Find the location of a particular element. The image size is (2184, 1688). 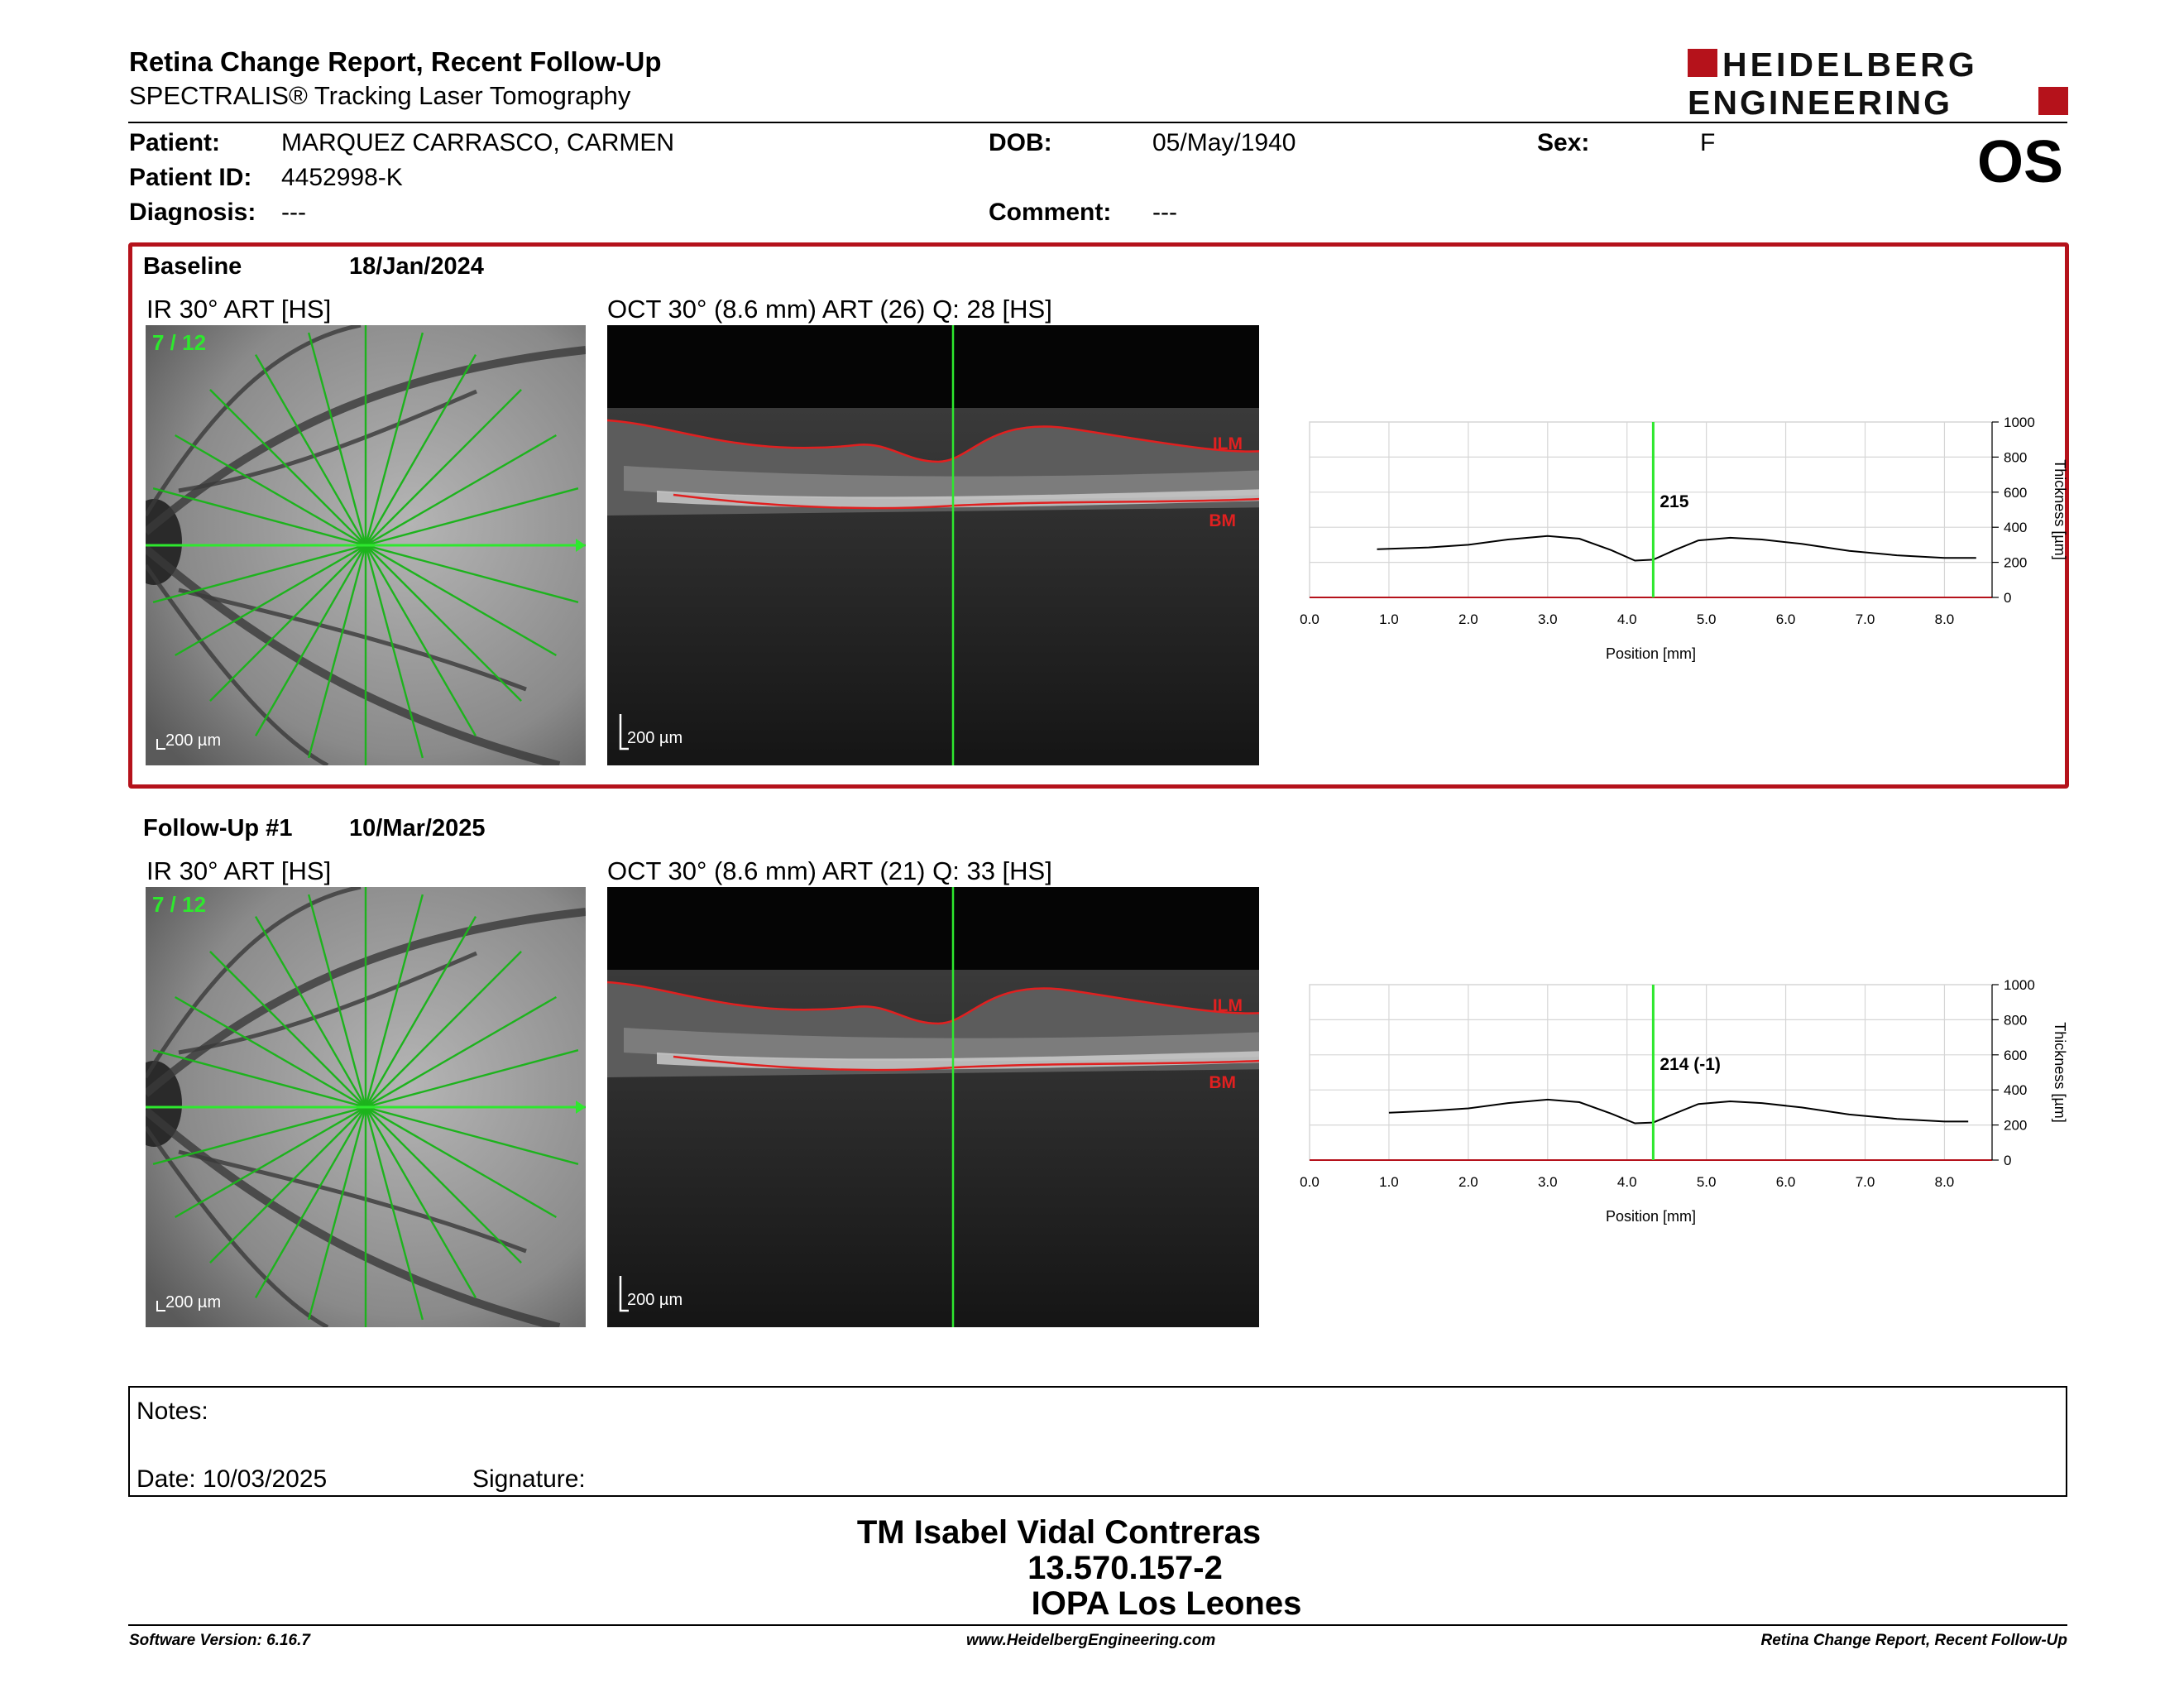

baseline-ir-label: IR 30° ART [HS] is located at coordinates (239, 309).